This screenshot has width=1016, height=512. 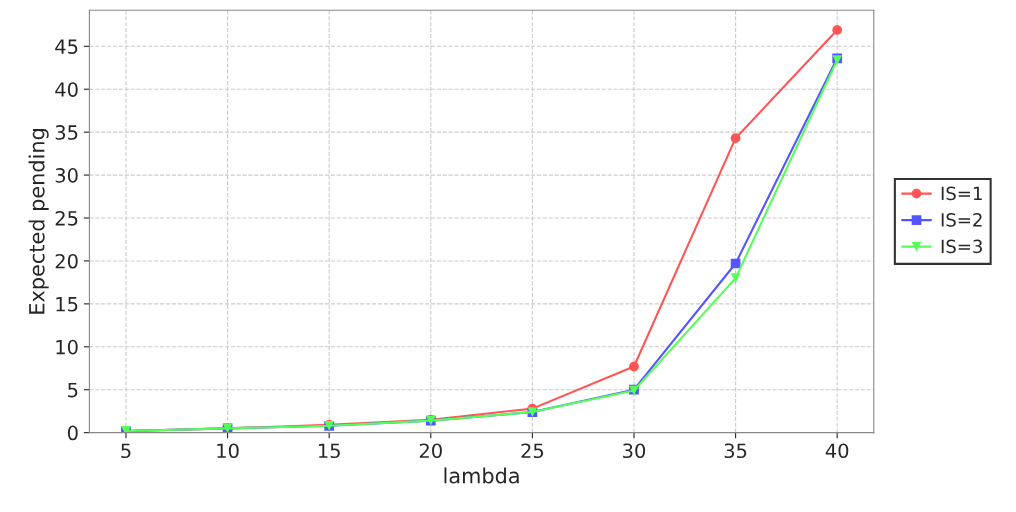 What do you see at coordinates (532, 451) in the screenshot?
I see `x-tick-label: 25` at bounding box center [532, 451].